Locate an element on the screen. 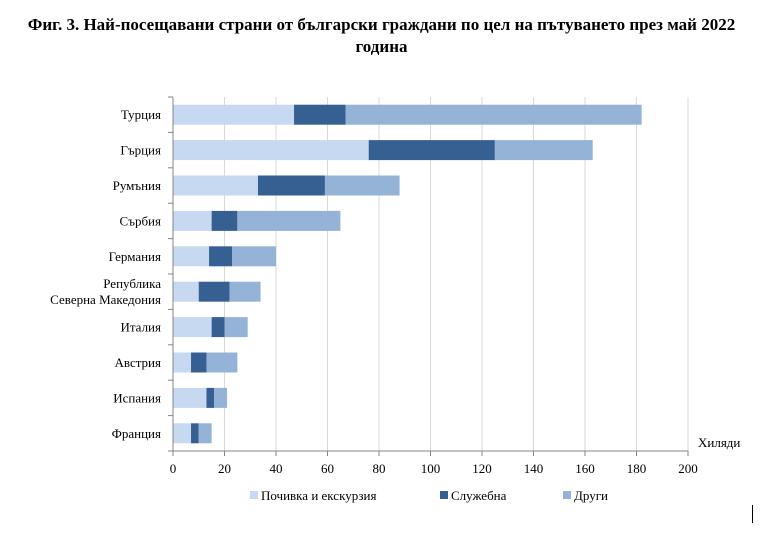 This screenshot has width=763, height=544. category-label: Германия is located at coordinates (135, 256).